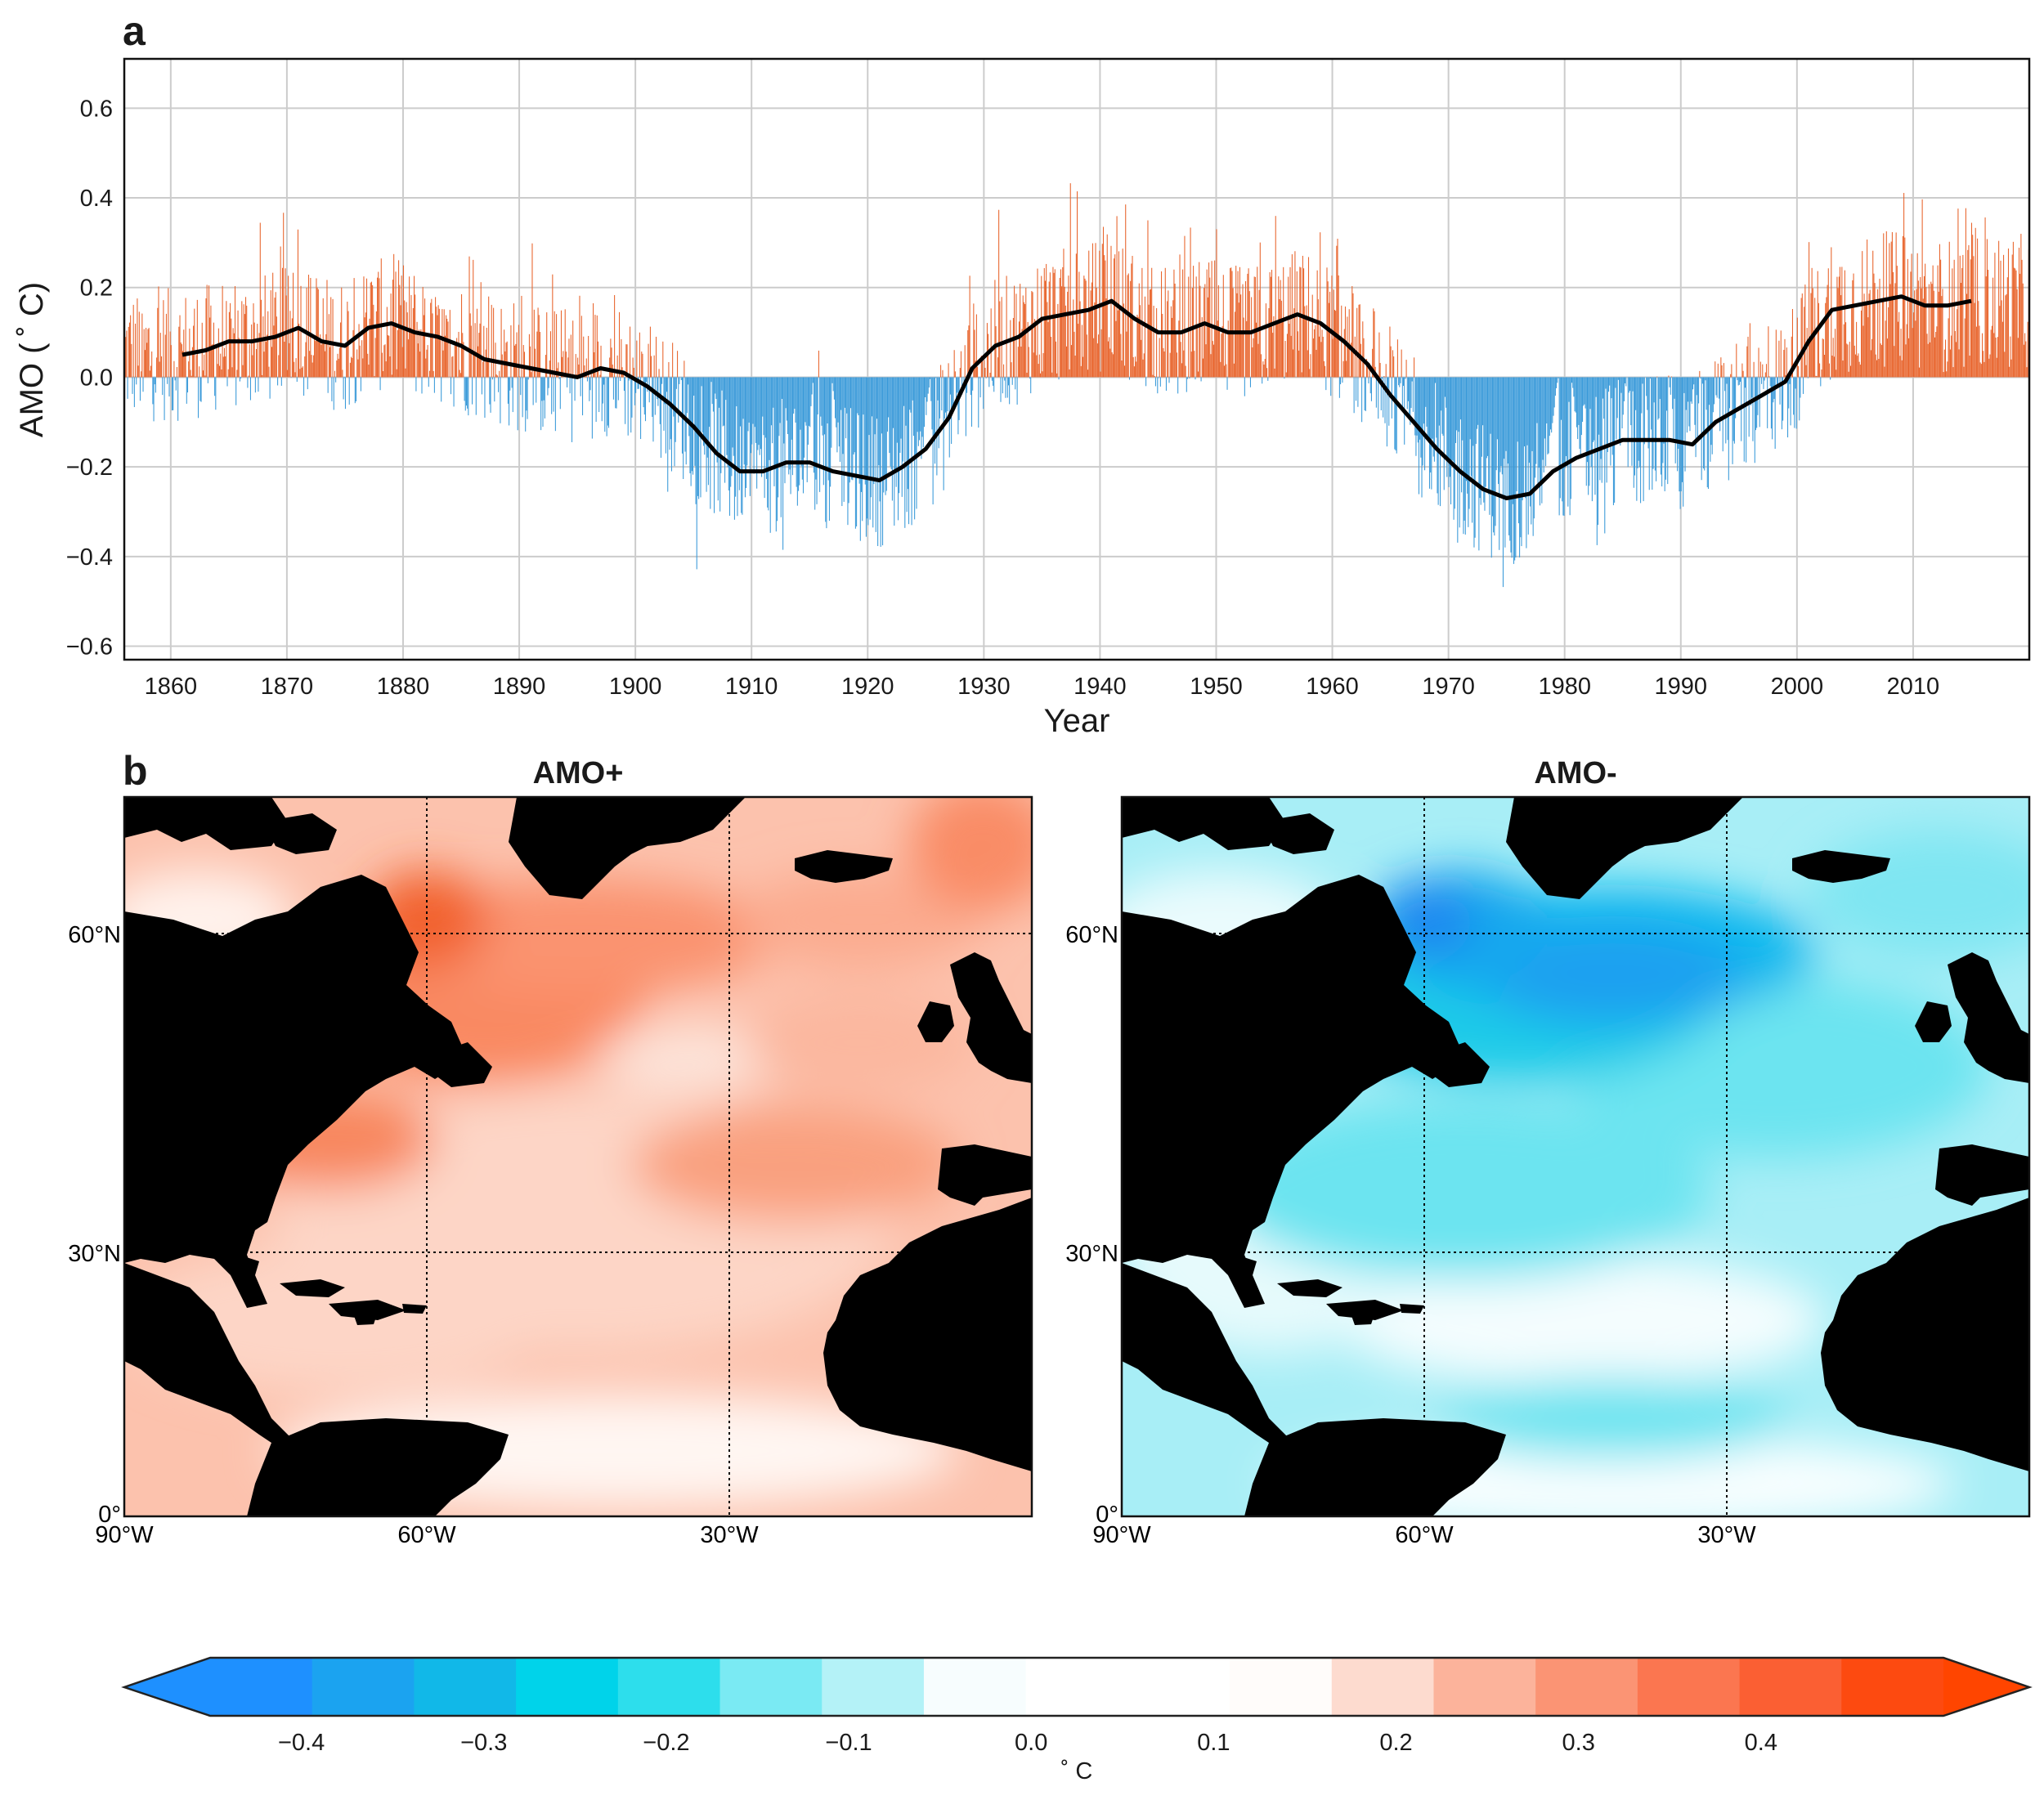  Describe the element at coordinates (483, 1743) in the screenshot. I see `colorbar-tick-label: −0.3` at that location.